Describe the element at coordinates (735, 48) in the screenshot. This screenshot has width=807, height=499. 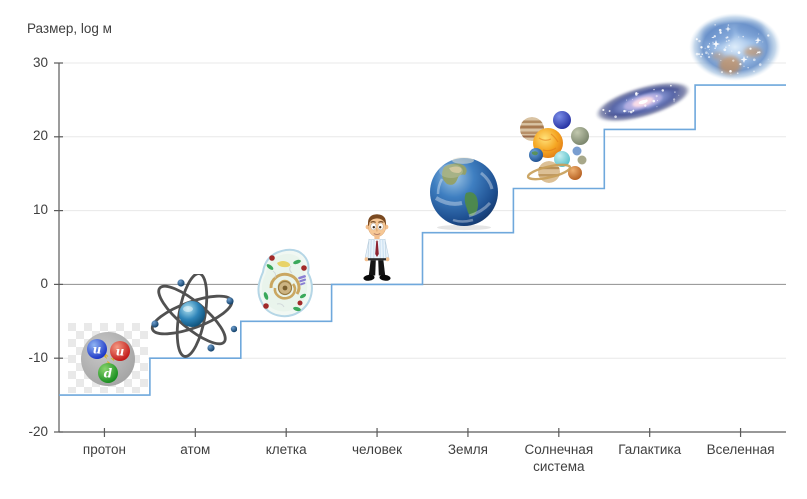
I see `universe-image` at that location.